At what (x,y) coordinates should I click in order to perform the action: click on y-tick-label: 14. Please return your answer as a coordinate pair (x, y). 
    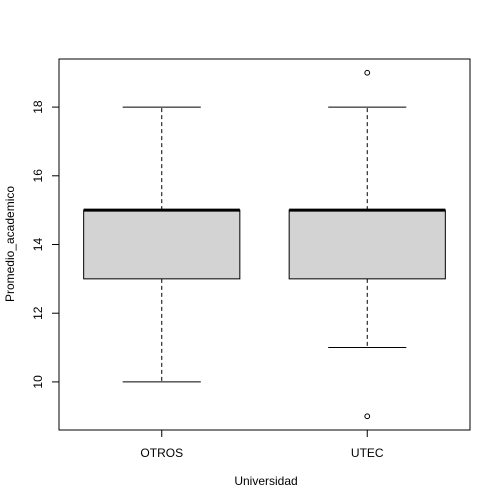
    Looking at the image, I should click on (38, 245).